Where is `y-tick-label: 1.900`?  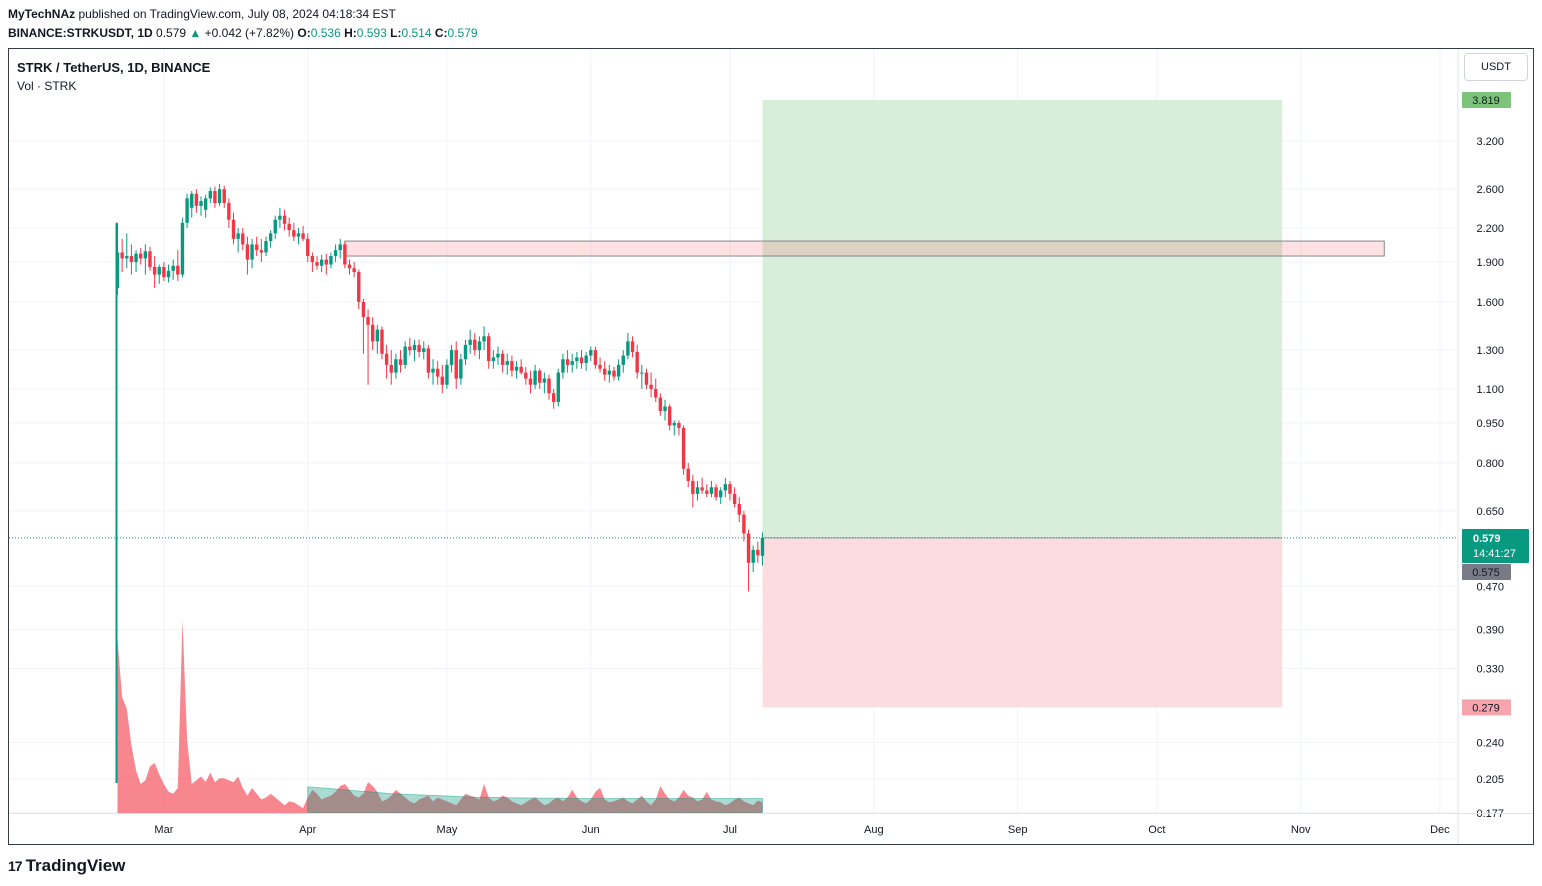
y-tick-label: 1.900 is located at coordinates (1490, 263).